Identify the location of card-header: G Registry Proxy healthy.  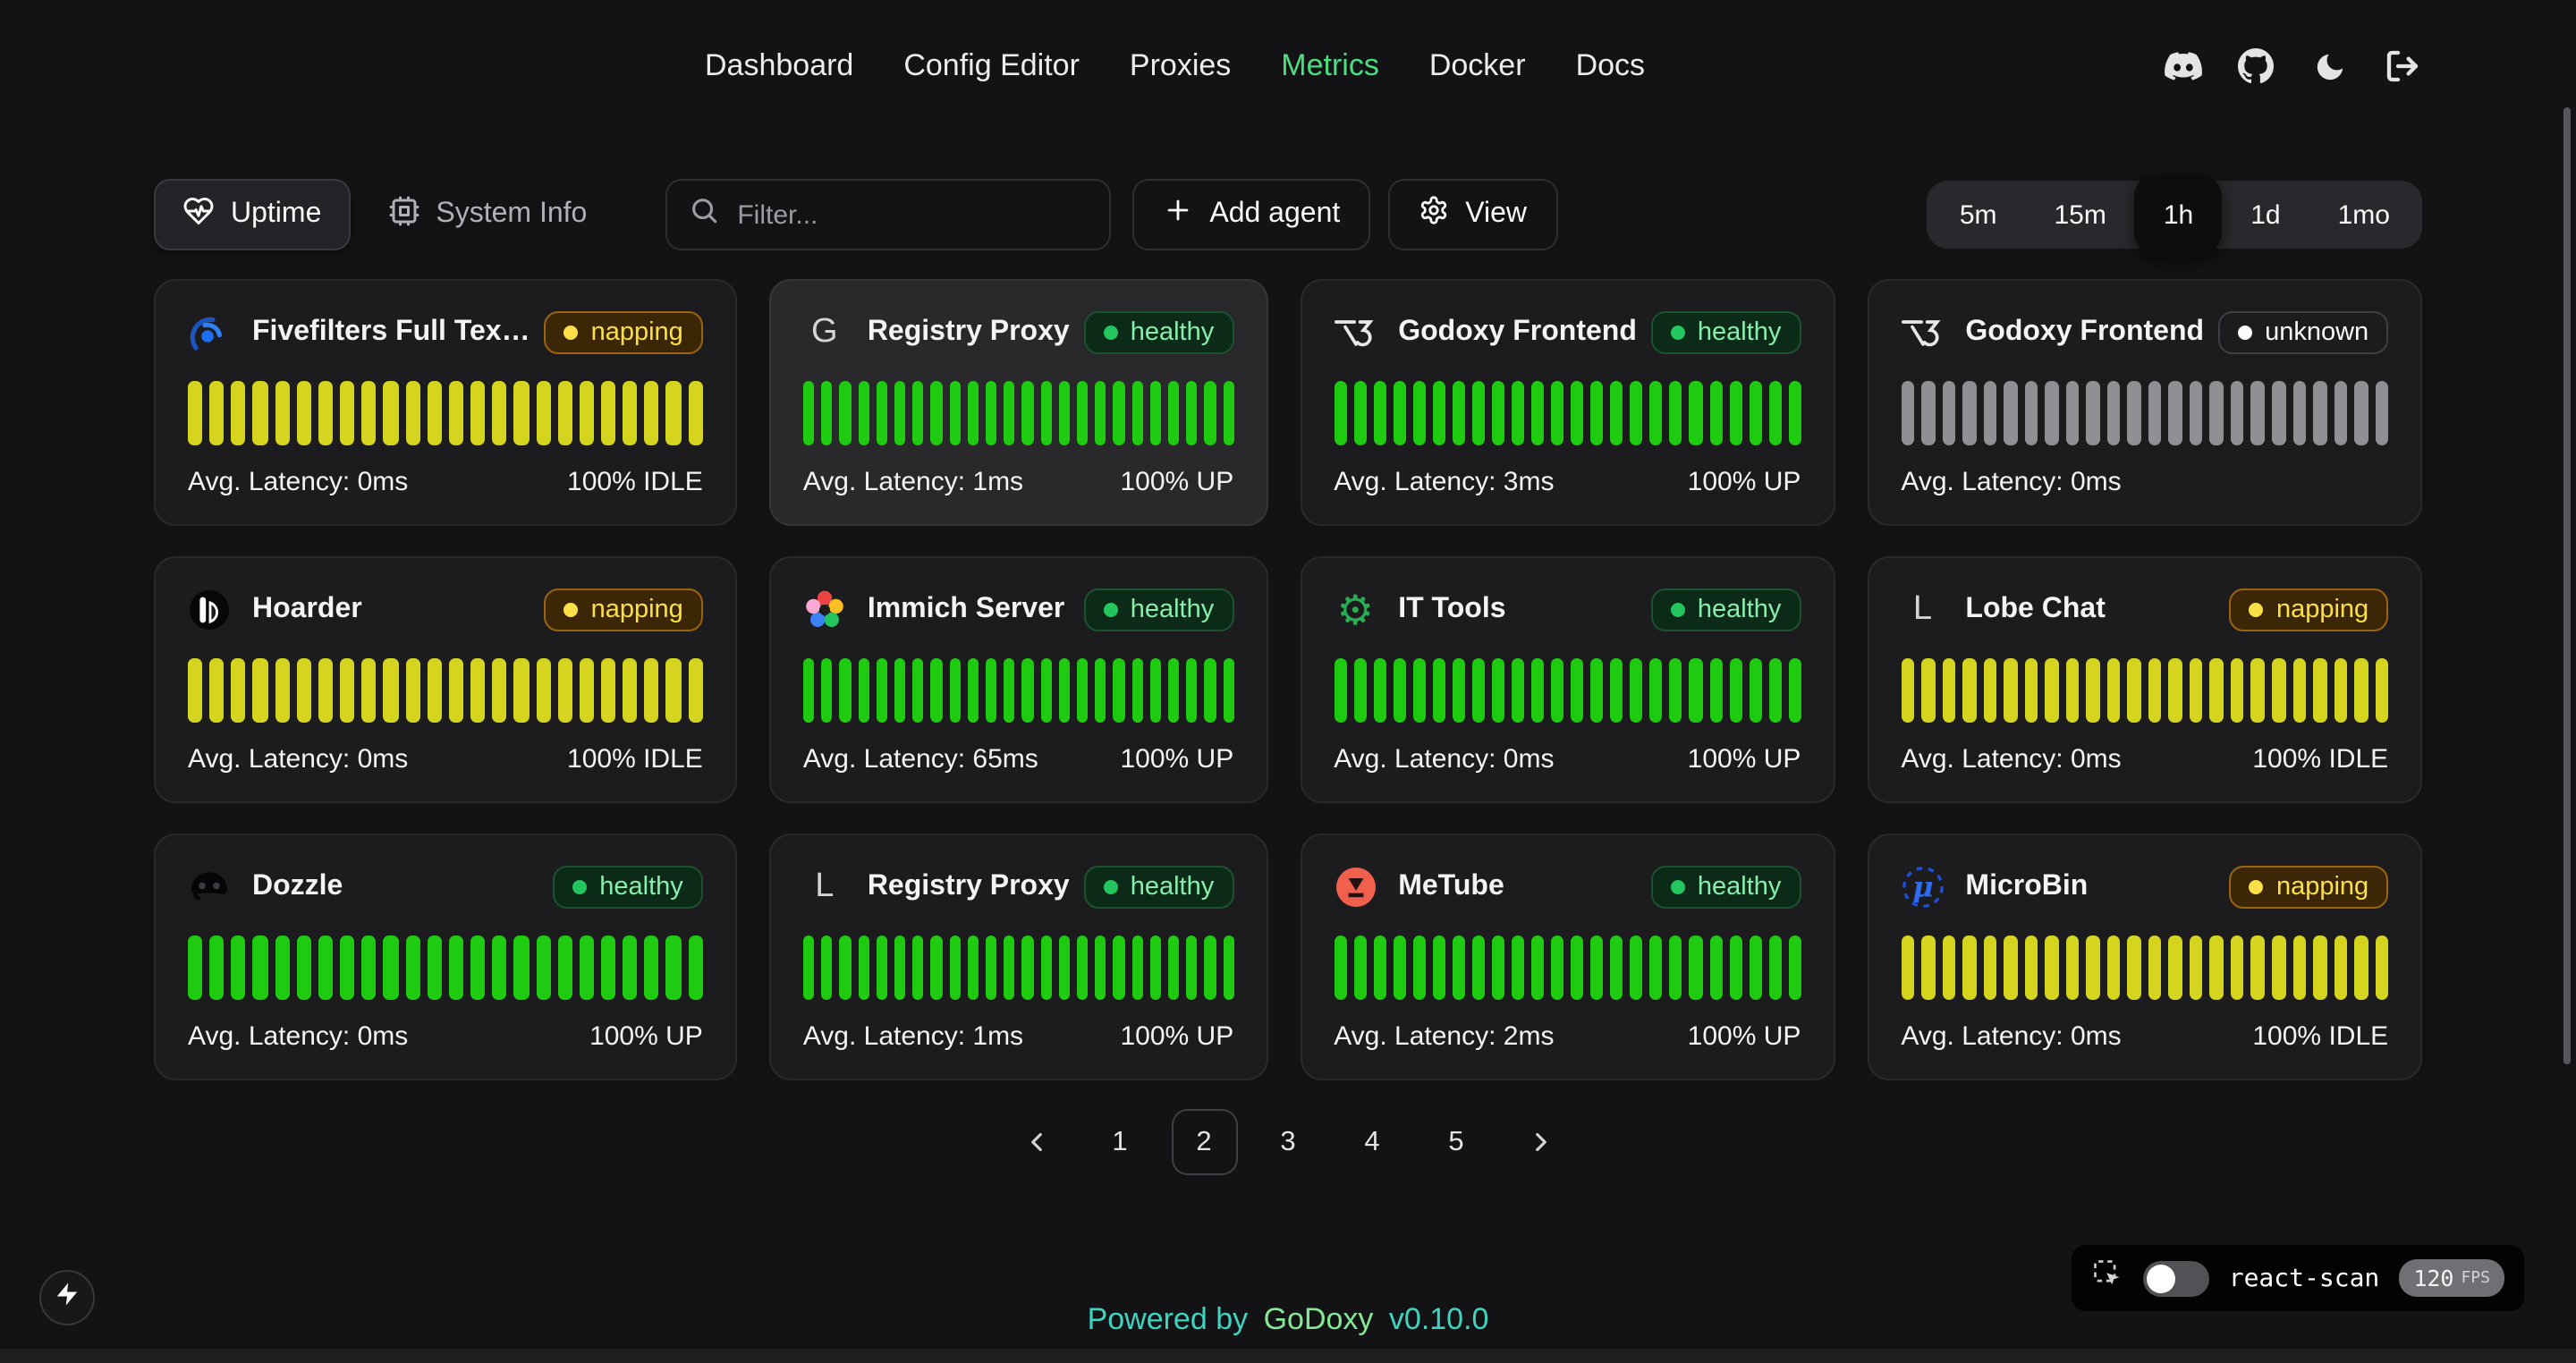
(1018, 333).